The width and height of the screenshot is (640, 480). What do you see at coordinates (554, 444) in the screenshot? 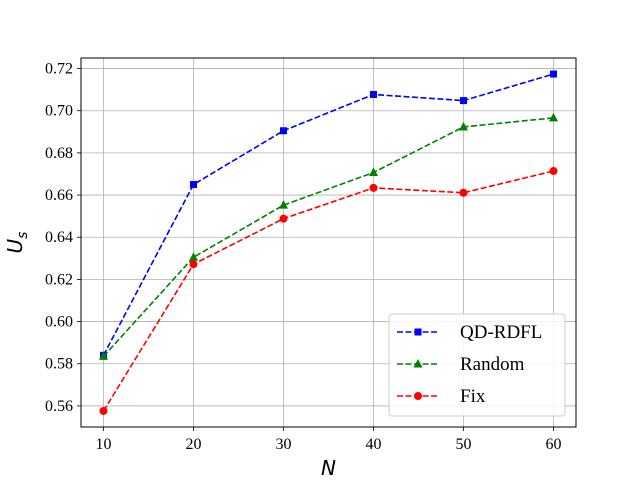
I see `x-tick-label: 60` at bounding box center [554, 444].